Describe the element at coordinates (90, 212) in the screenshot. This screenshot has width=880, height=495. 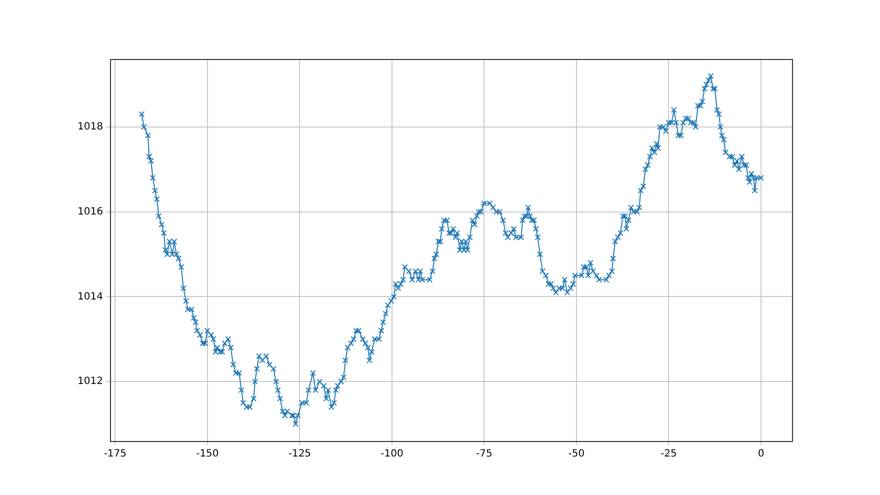
I see `y-tick-label: 1016` at that location.